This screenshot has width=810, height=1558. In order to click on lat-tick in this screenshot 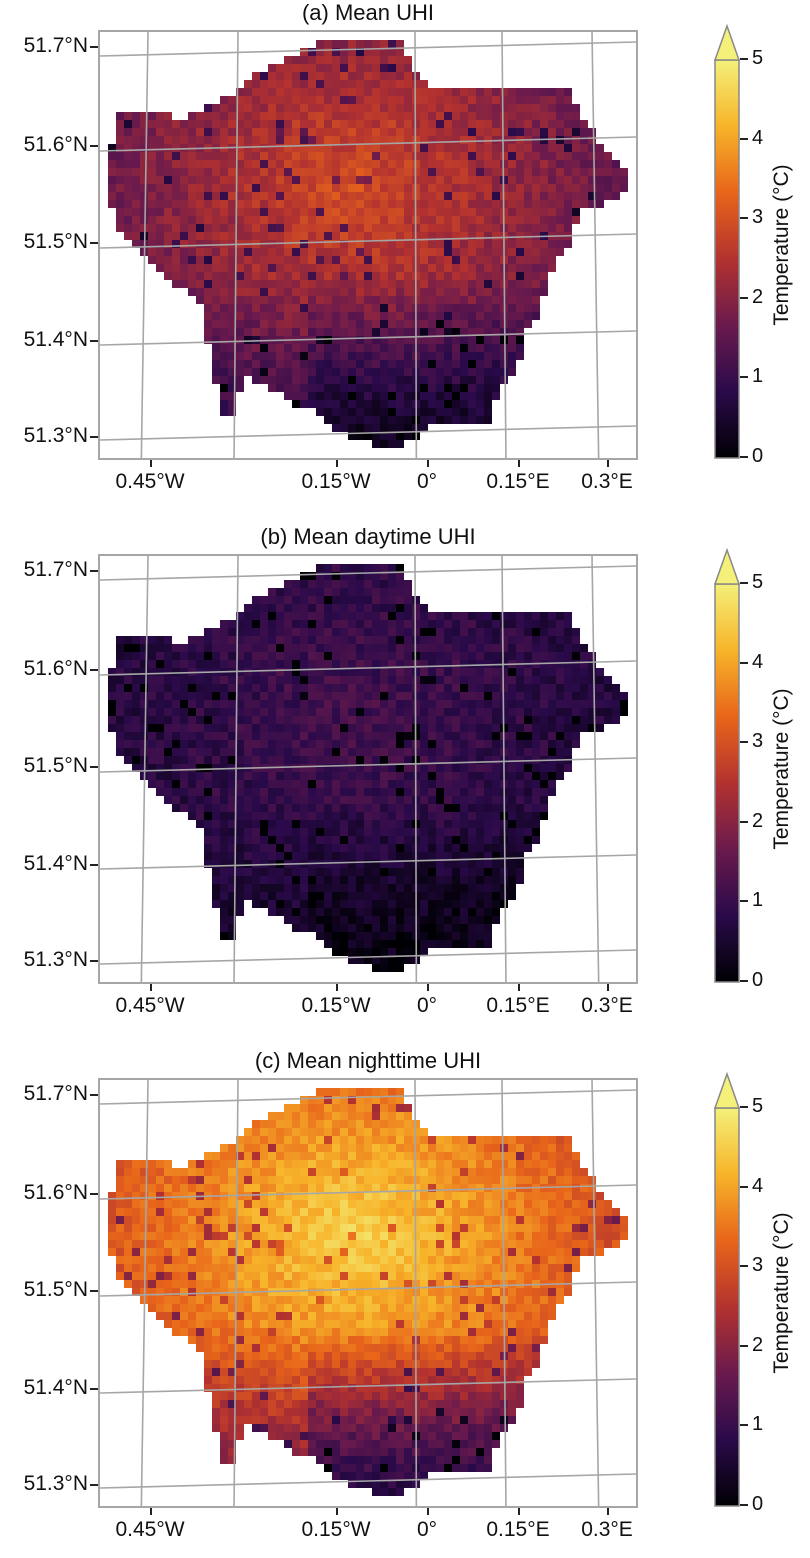, I will do `click(94, 146)`.